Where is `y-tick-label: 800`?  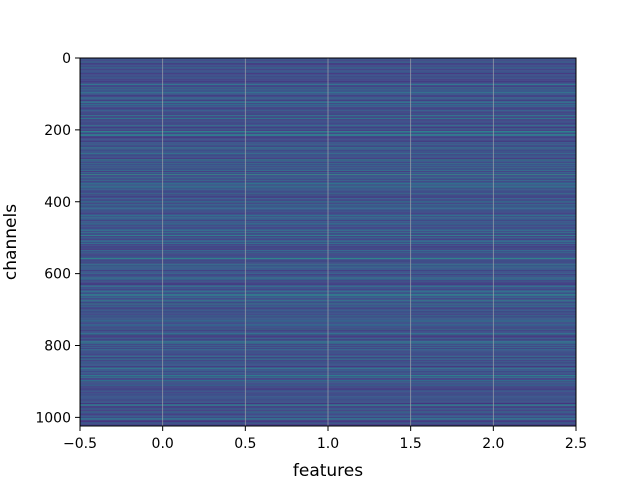 y-tick-label: 800 is located at coordinates (57, 347).